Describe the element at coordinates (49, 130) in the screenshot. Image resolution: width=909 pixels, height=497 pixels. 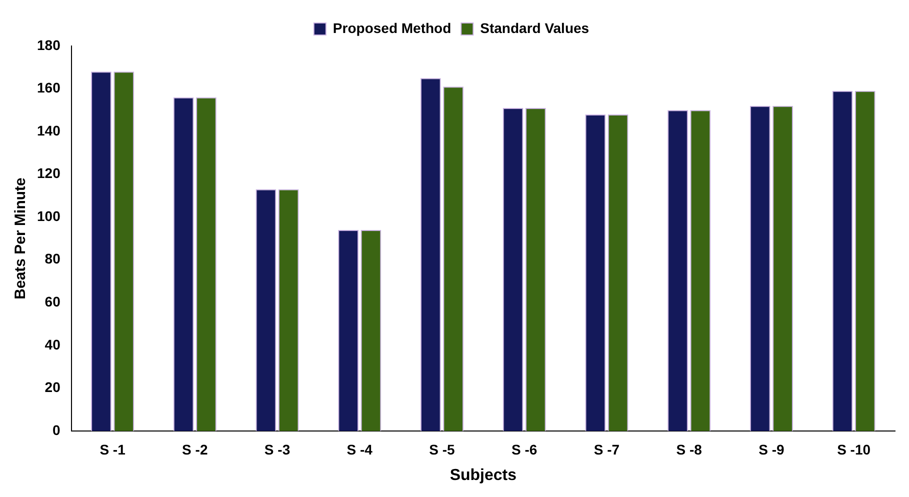
I see `y-tick-label: 140` at that location.